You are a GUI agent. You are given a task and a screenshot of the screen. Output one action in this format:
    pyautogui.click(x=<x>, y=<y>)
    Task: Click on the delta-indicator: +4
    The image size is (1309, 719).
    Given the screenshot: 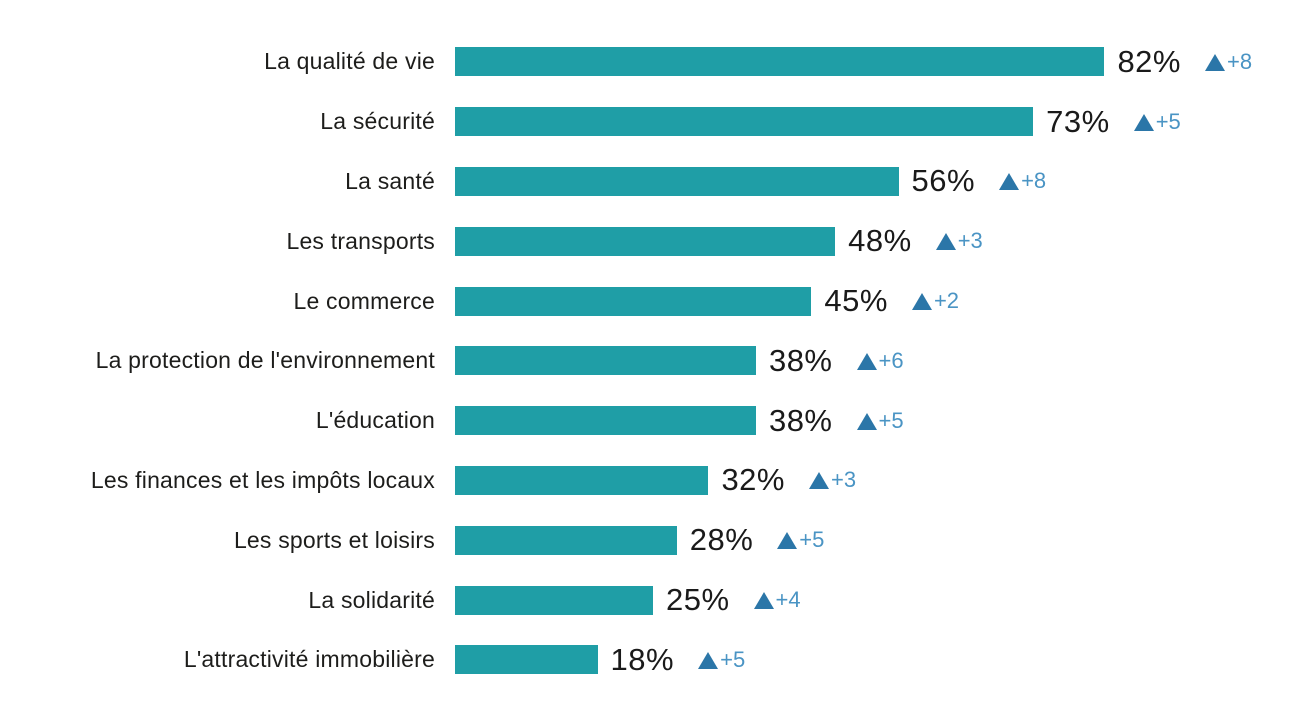 What is the action you would take?
    pyautogui.click(x=777, y=600)
    